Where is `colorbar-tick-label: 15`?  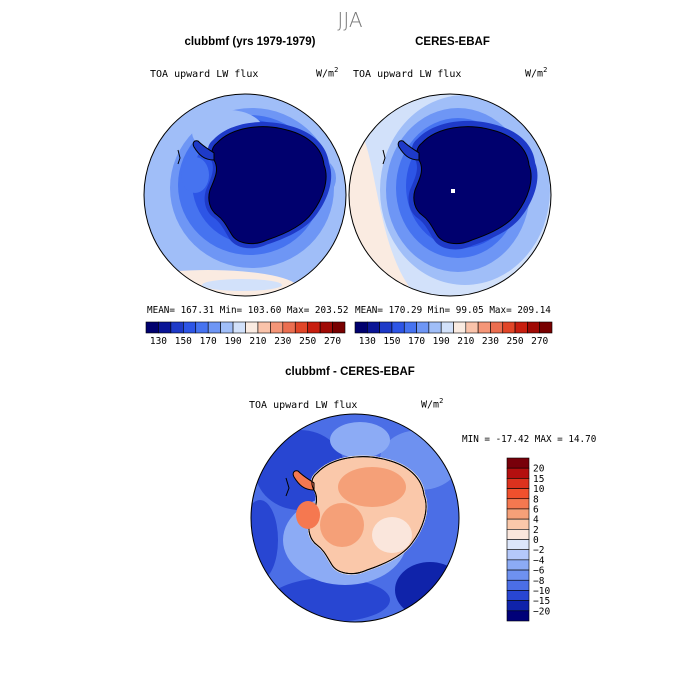
colorbar-tick-label: 15 is located at coordinates (538, 479).